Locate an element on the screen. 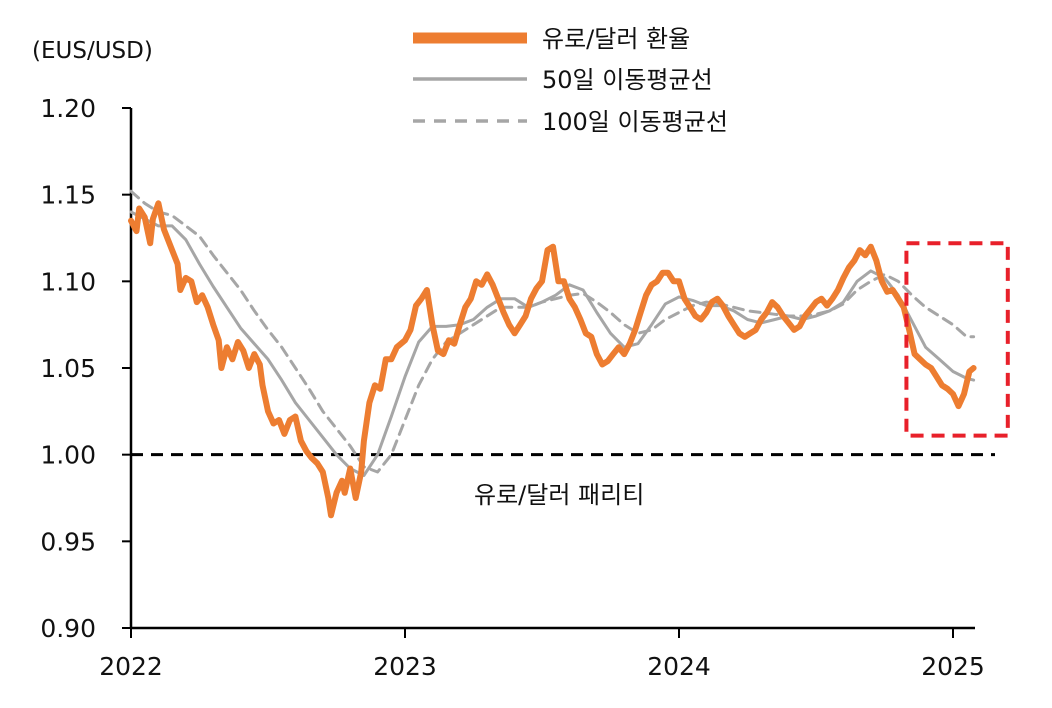 The image size is (1052, 708). legend: 유로/달러 환율 50일 이동평균선 100일 이동평균선 is located at coordinates (570, 80).